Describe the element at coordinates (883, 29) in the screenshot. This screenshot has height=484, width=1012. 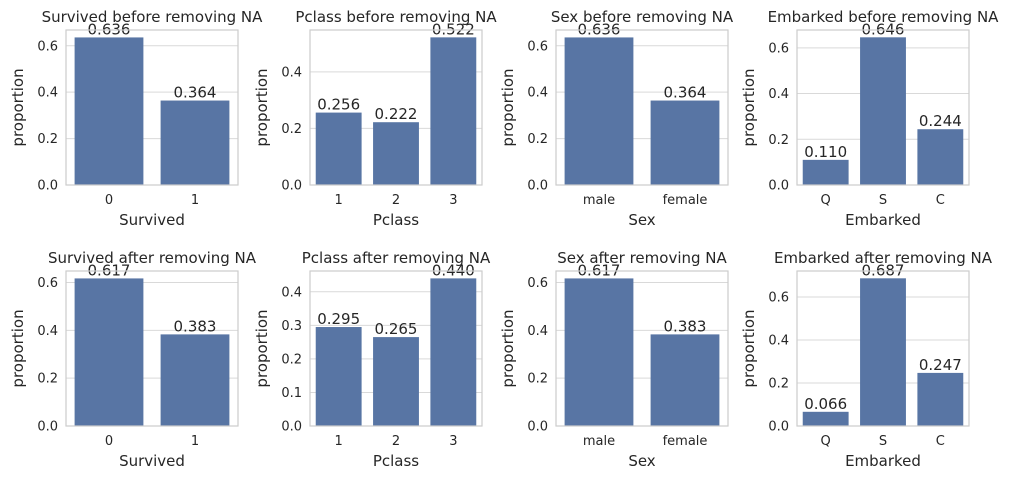
I see `data-label: 0.646` at that location.